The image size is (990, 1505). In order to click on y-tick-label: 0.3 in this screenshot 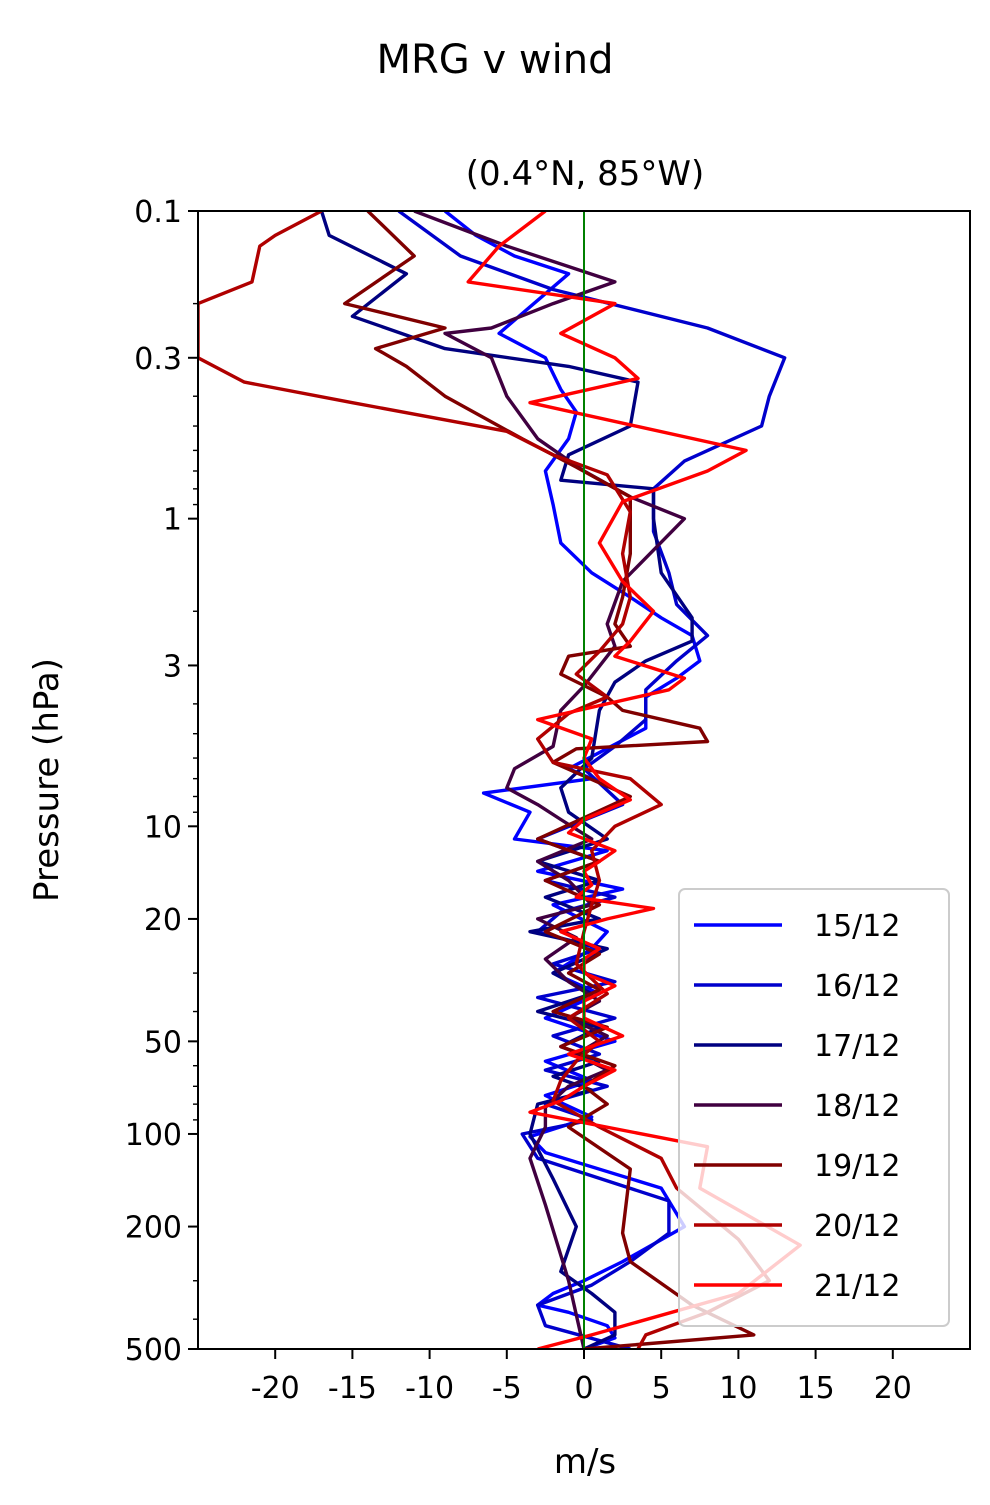, I will do `click(158, 359)`.